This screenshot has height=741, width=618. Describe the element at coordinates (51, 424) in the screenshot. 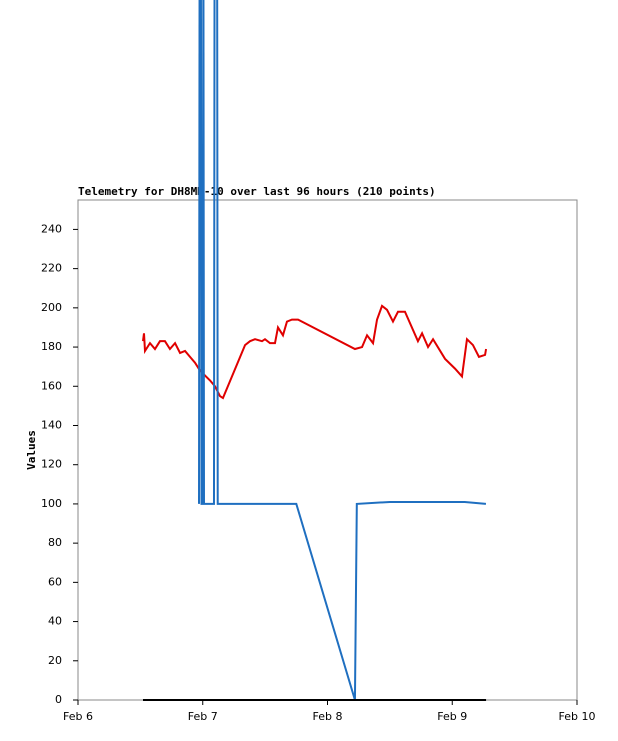

I see `y-tick-label: 140` at that location.